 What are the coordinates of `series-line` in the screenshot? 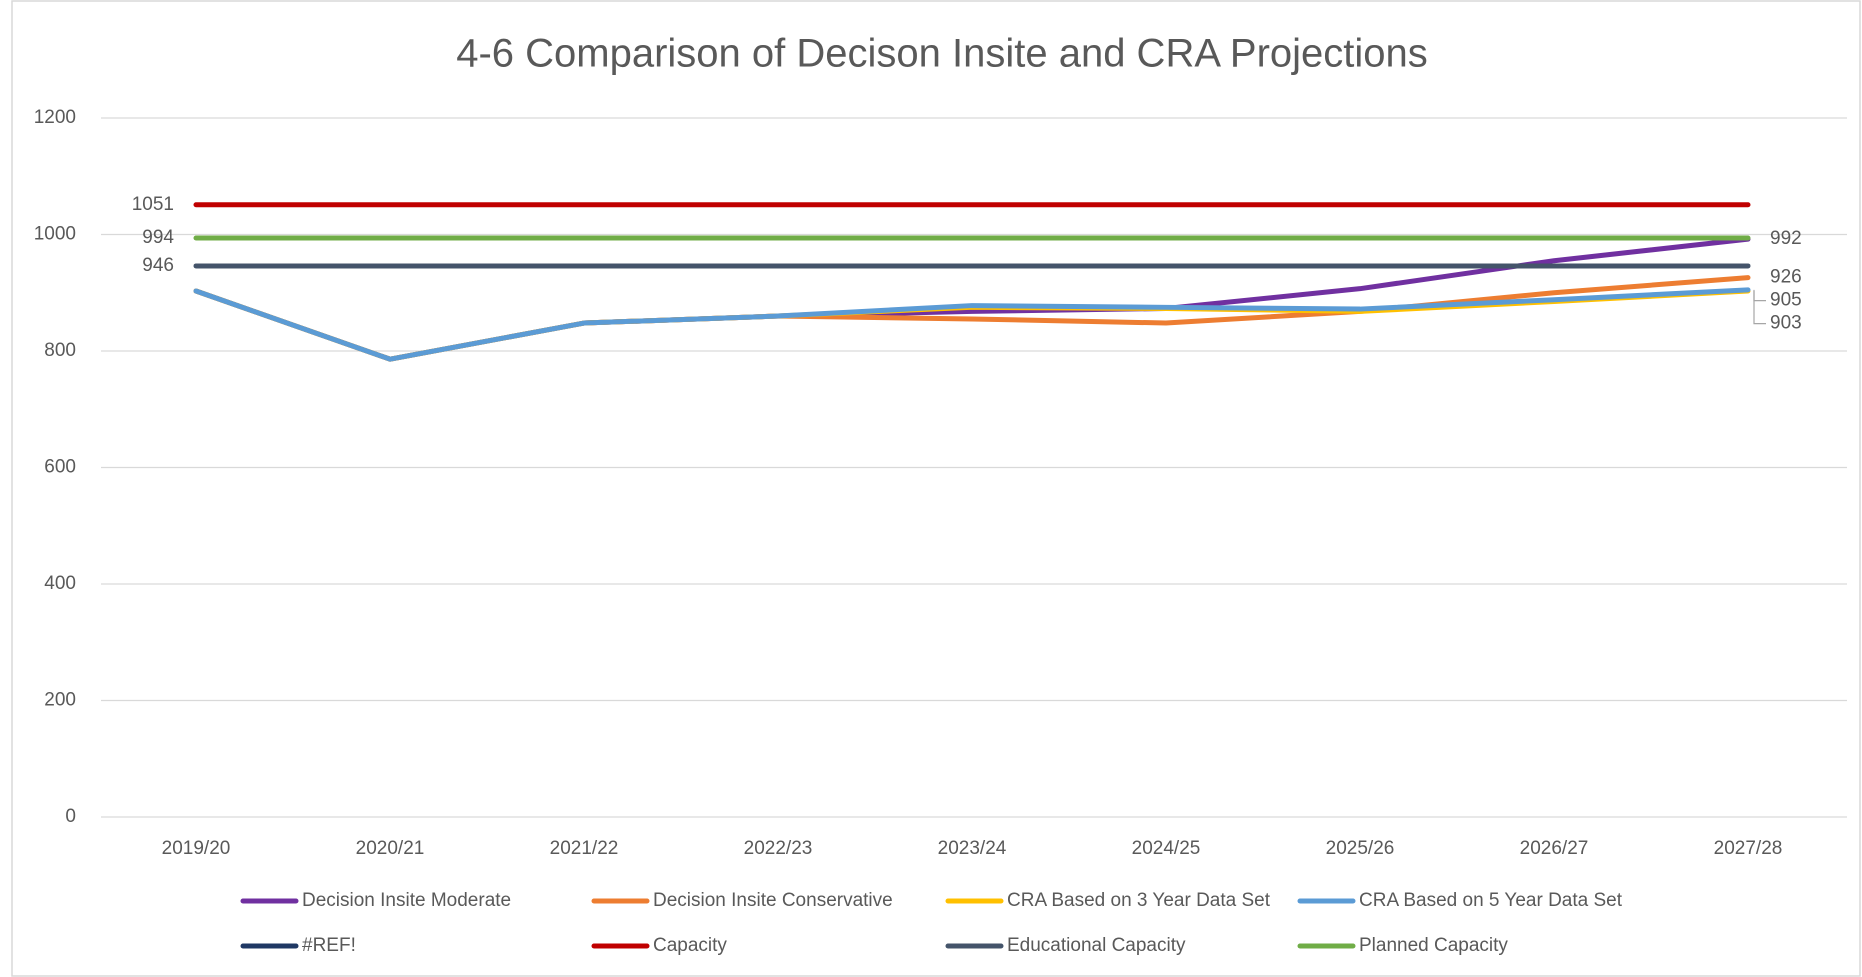 It's located at (972, 324).